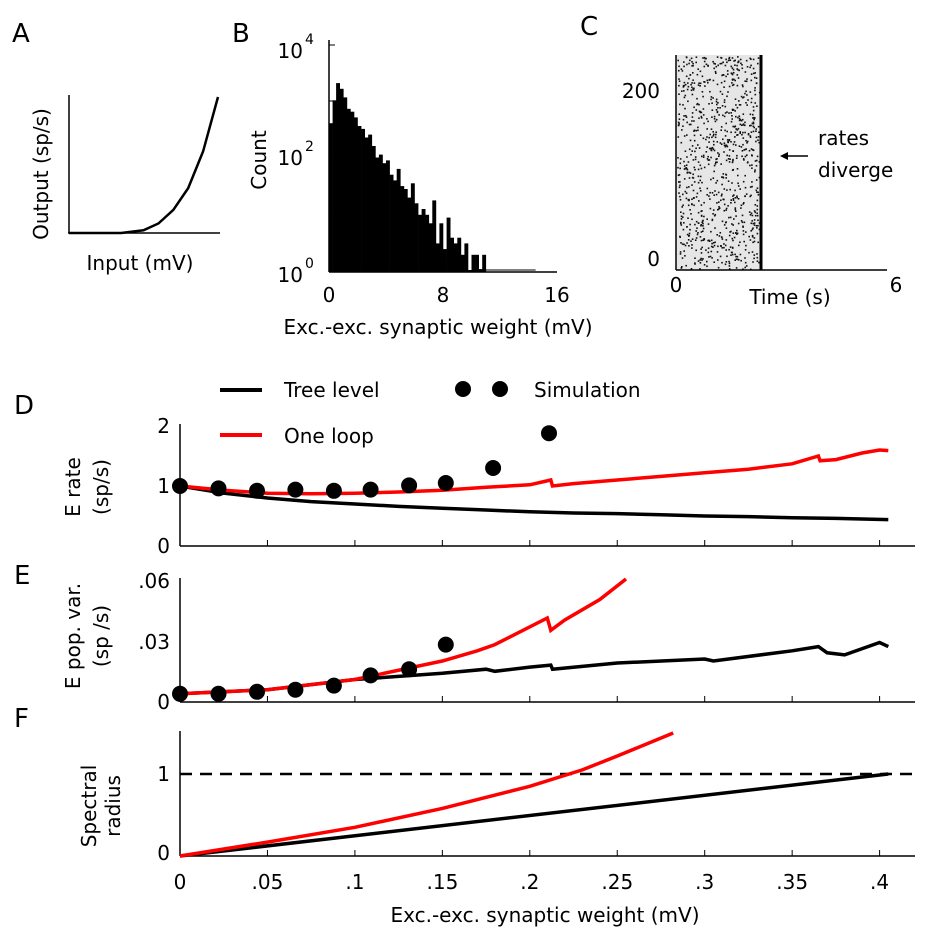 Image resolution: width=928 pixels, height=933 pixels. I want to click on c-ytick-200: 200, so click(641, 91).